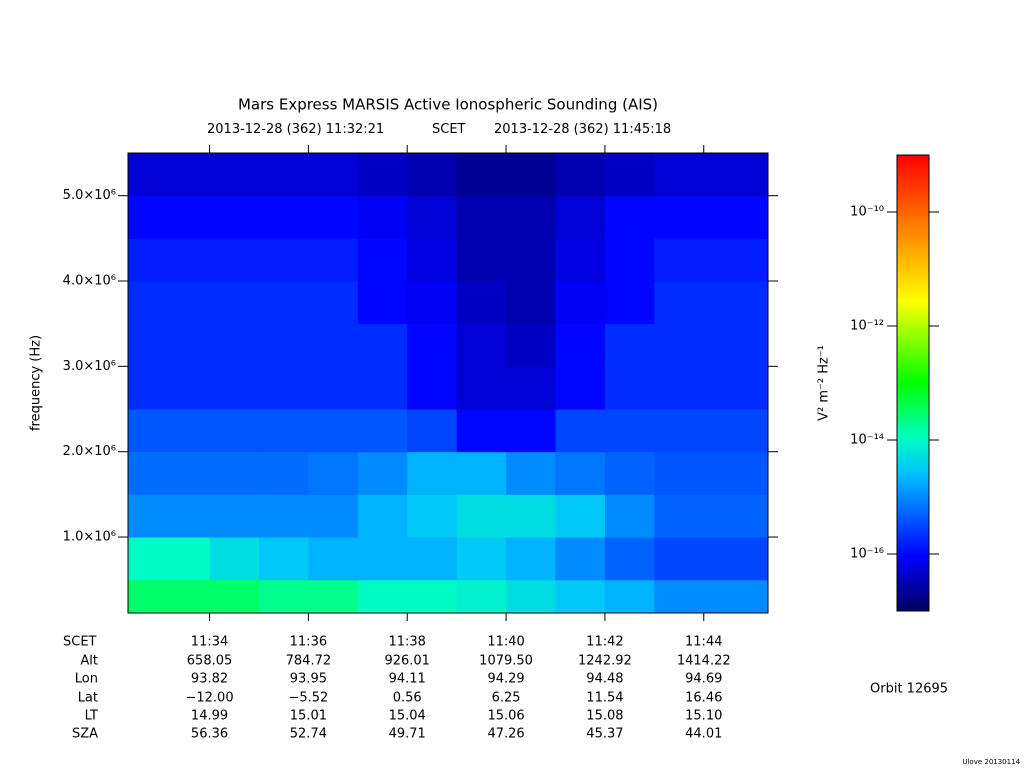  I want to click on colorbar-tick-label: 10⁻¹⁶, so click(867, 554).